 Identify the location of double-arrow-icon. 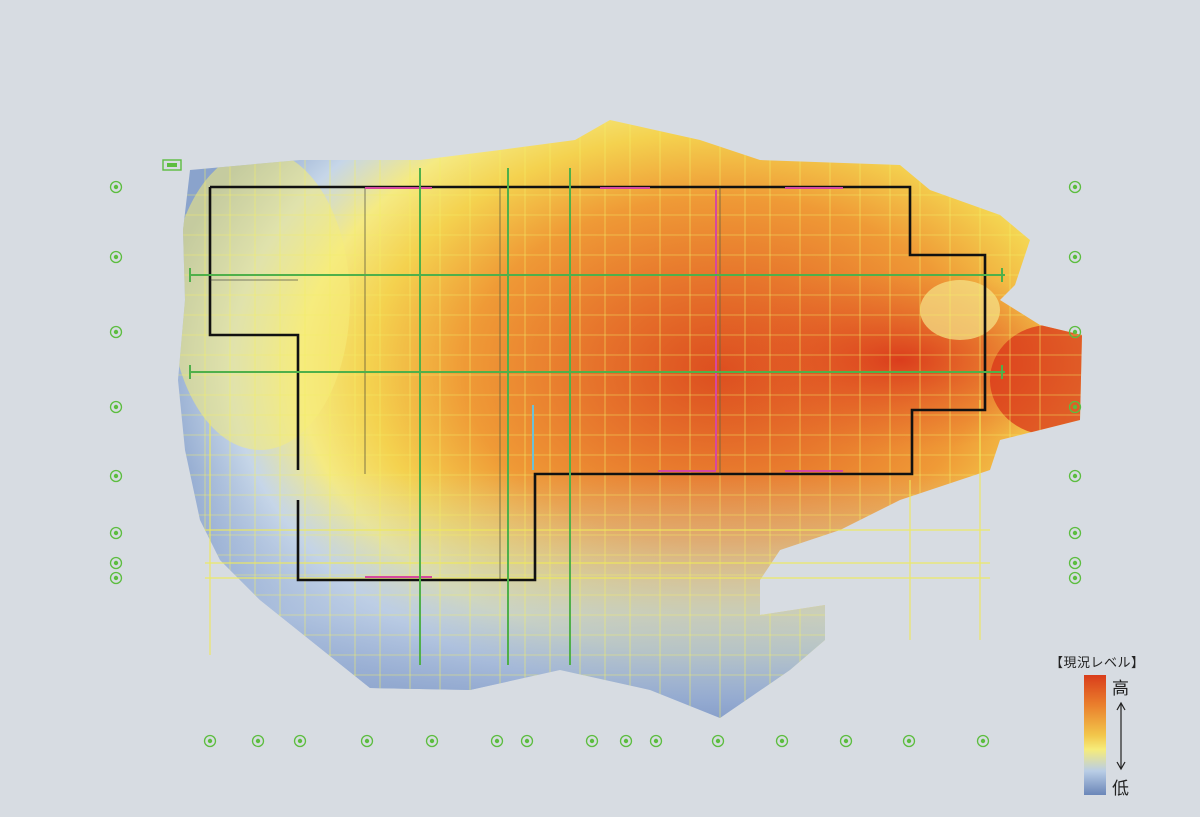
(1121, 736).